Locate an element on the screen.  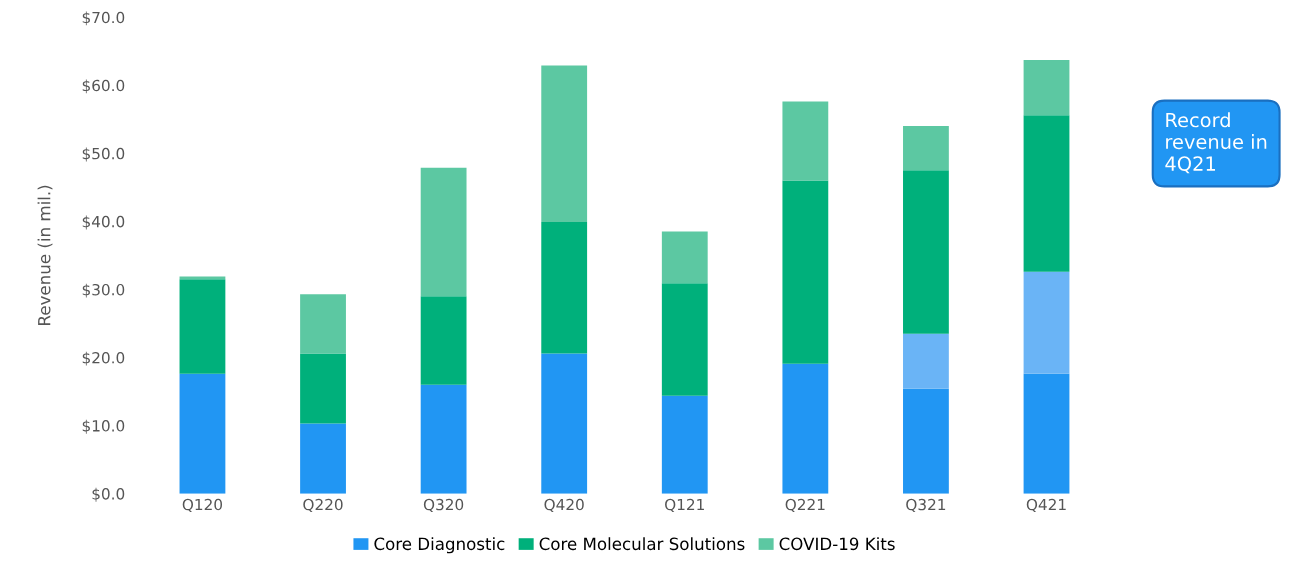
y-tick-label: $40.0 is located at coordinates (103, 222).